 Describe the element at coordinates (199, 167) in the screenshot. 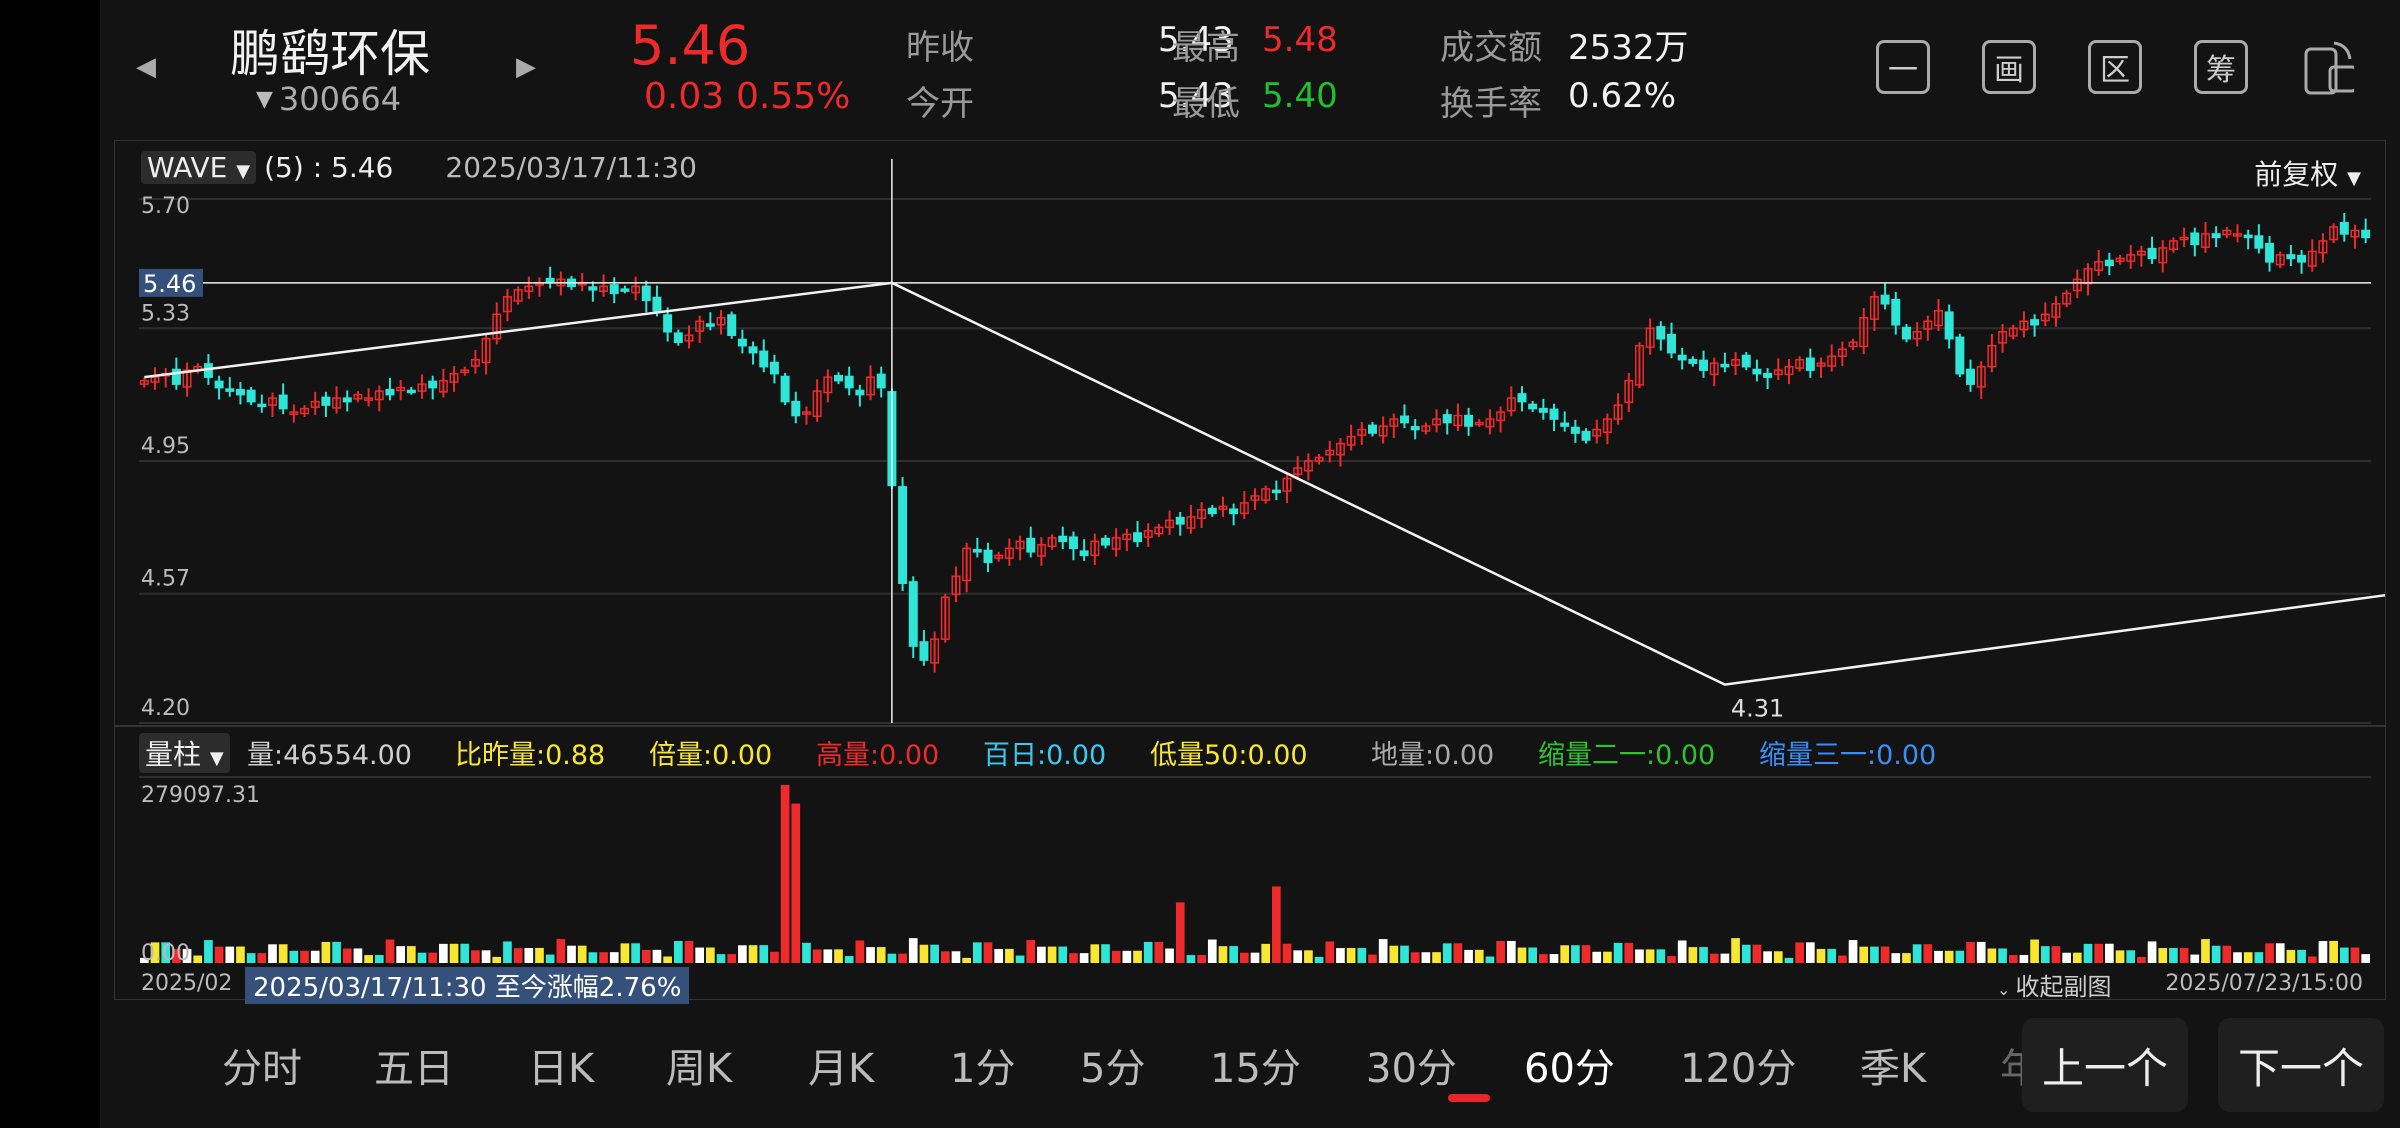

I see `wave-indicator-select: WAVE ▼` at that location.